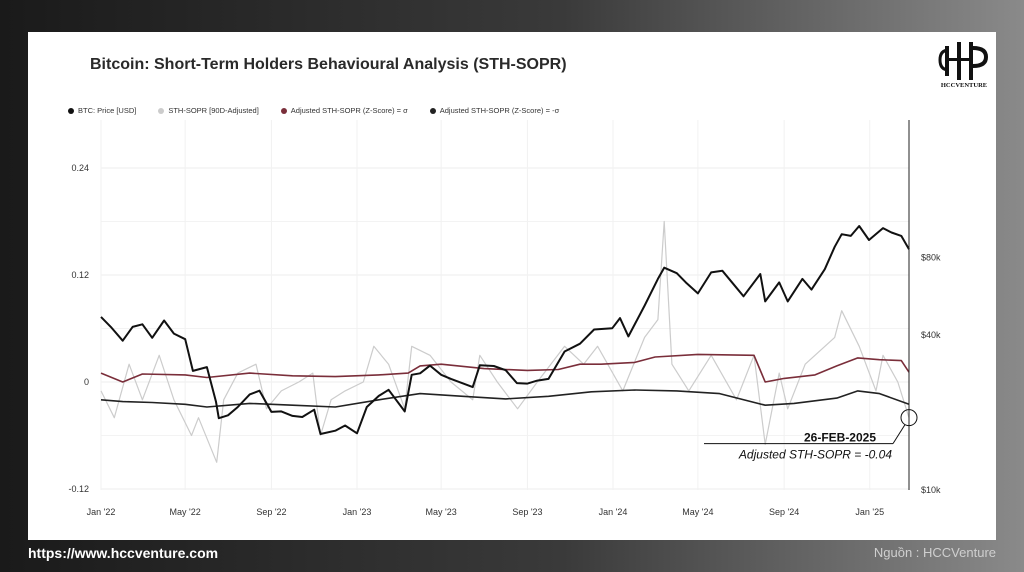 The image size is (1024, 572). I want to click on x-tick-label: Jan '23, so click(357, 512).